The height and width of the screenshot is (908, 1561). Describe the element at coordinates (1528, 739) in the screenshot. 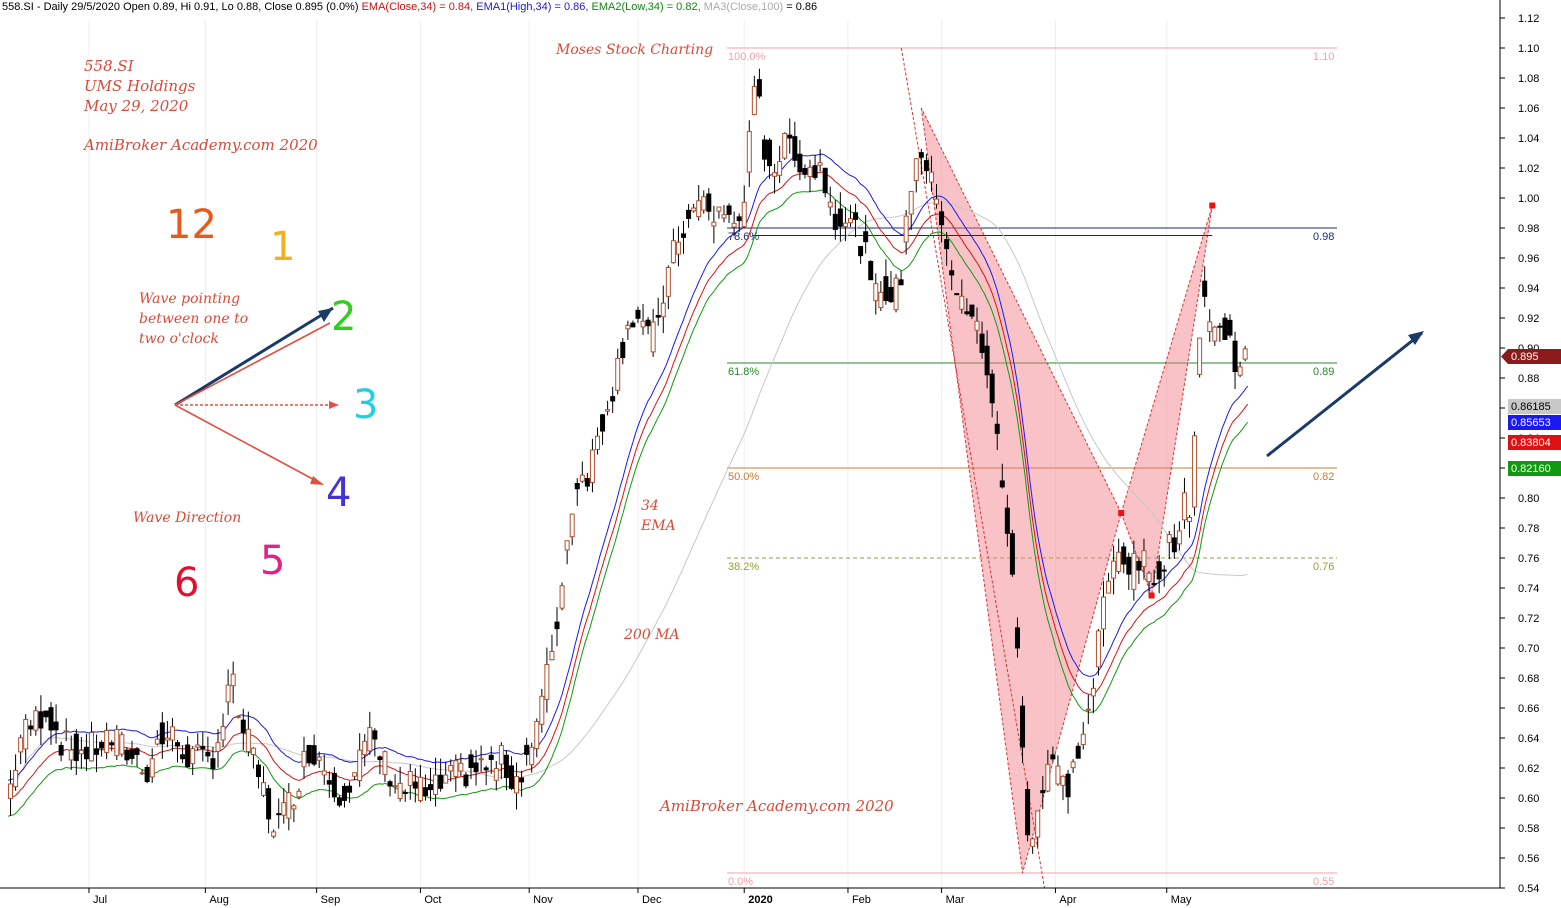

I see `y-tick-label: 0.64` at that location.